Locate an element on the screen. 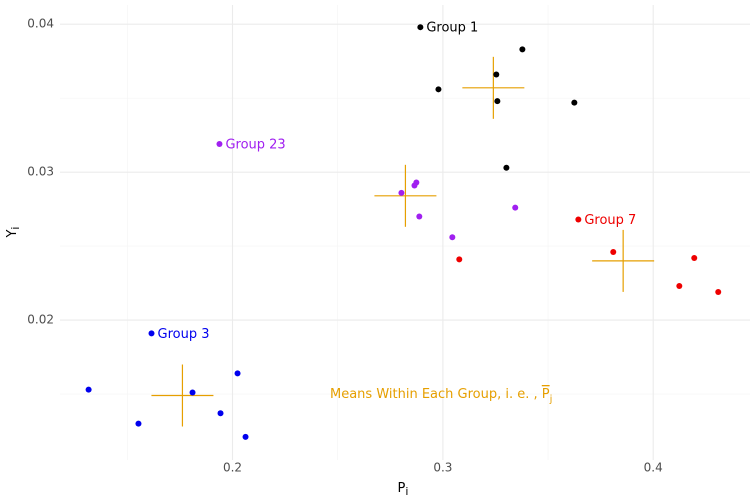 This screenshot has width=756, height=504. y-axis-title: Yi is located at coordinates (14, 232).